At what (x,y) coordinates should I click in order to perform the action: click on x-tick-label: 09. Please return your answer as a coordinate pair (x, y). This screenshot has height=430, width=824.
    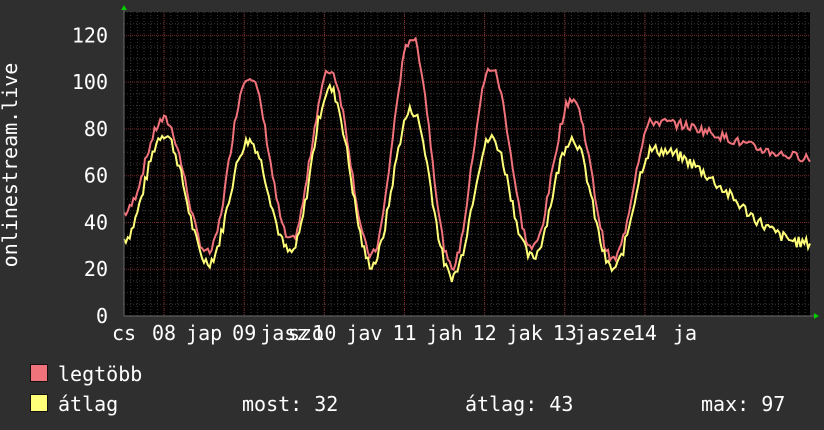
    Looking at the image, I should click on (244, 333).